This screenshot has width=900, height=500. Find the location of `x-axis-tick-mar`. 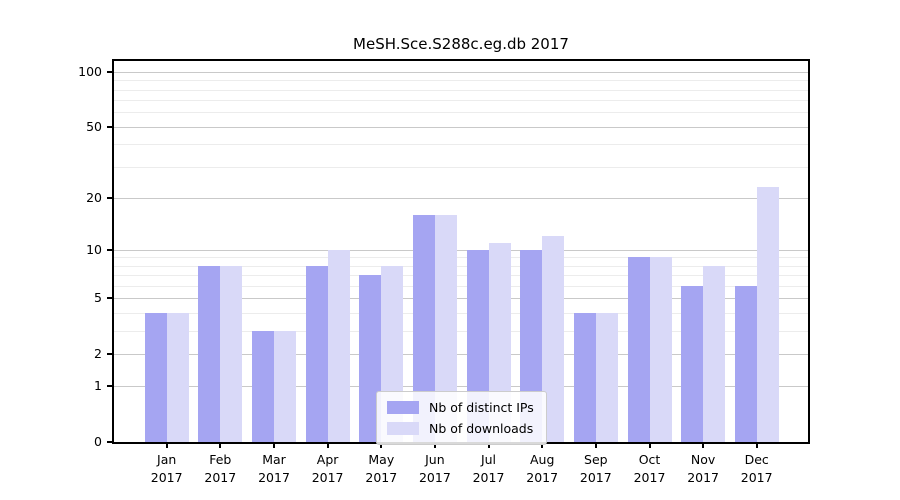

x-axis-tick-mar is located at coordinates (274, 445).